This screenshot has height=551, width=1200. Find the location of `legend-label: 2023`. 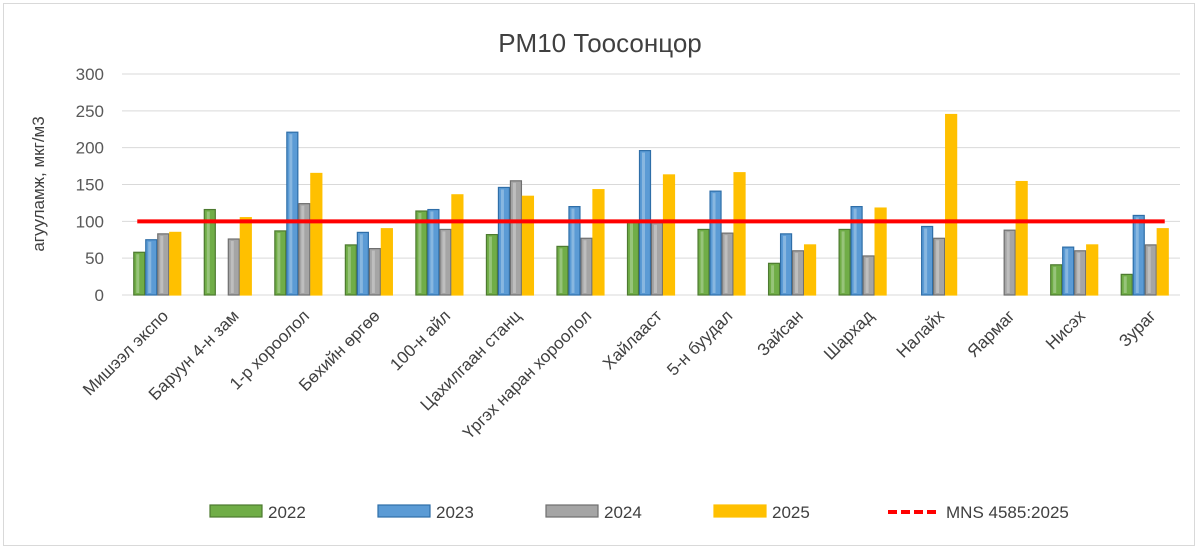

legend-label: 2023 is located at coordinates (455, 512).